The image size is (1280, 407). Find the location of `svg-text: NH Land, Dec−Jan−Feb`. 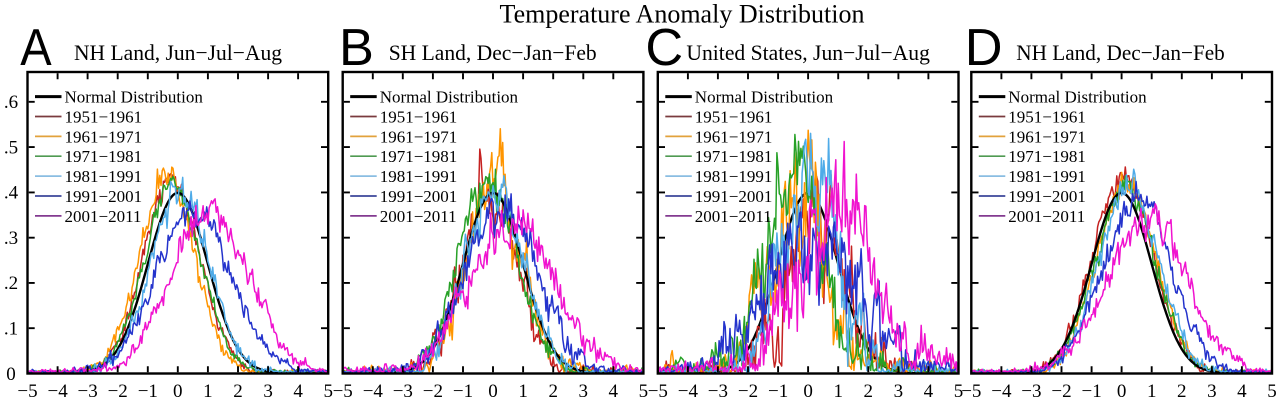

svg-text: NH Land, Dec−Jan−Feb is located at coordinates (1120, 52).